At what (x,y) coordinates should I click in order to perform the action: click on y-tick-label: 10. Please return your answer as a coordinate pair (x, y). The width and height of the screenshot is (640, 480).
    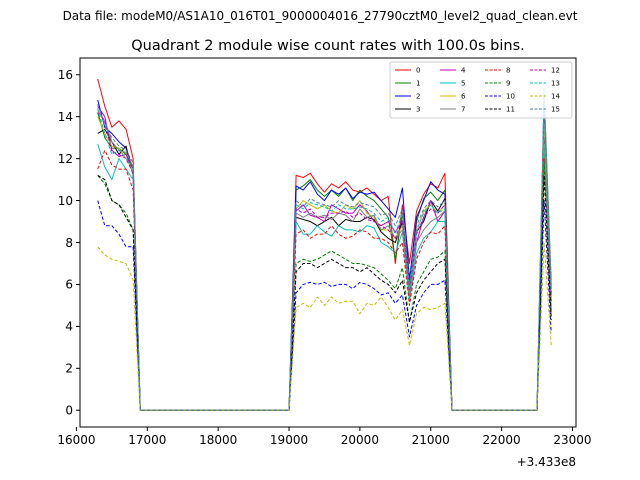
    Looking at the image, I should click on (65, 201).